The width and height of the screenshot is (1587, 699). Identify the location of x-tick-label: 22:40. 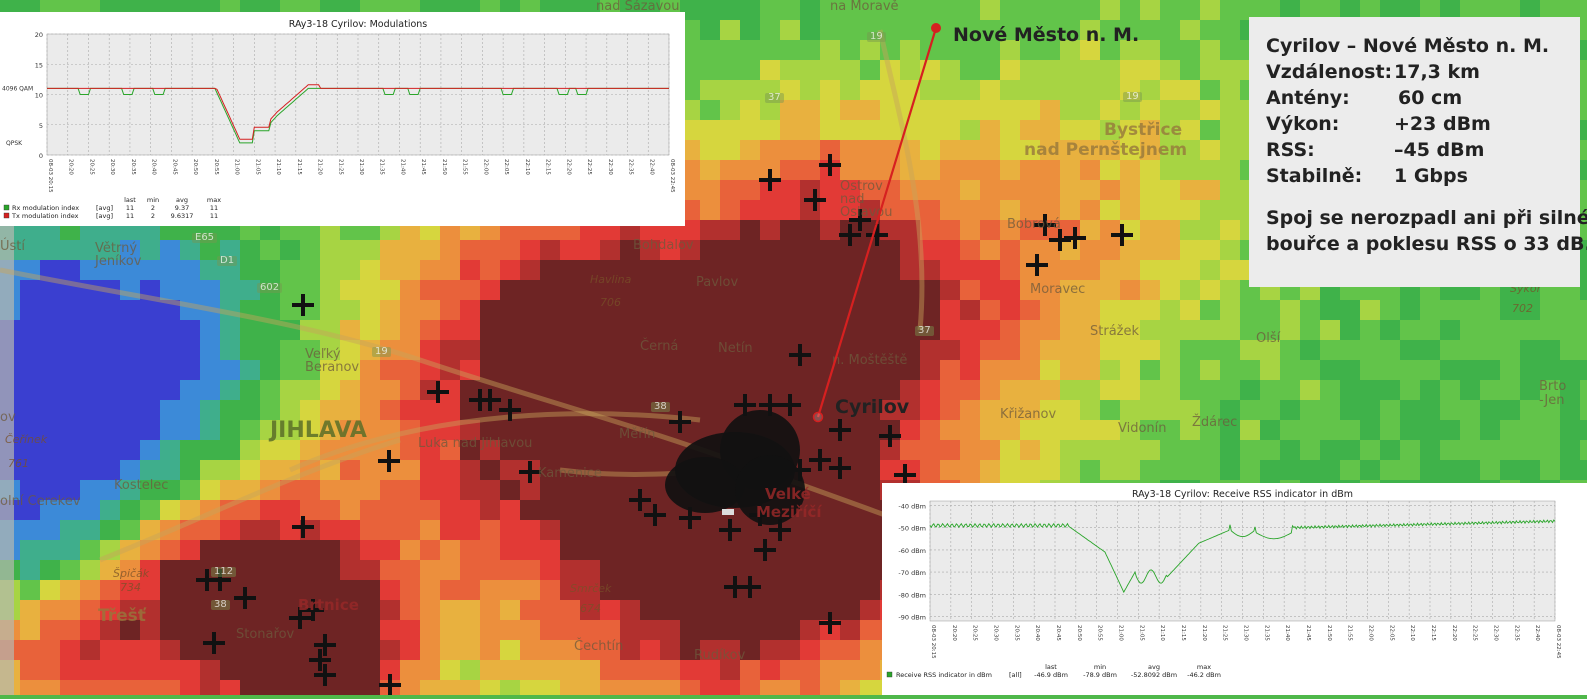
(1537, 633).